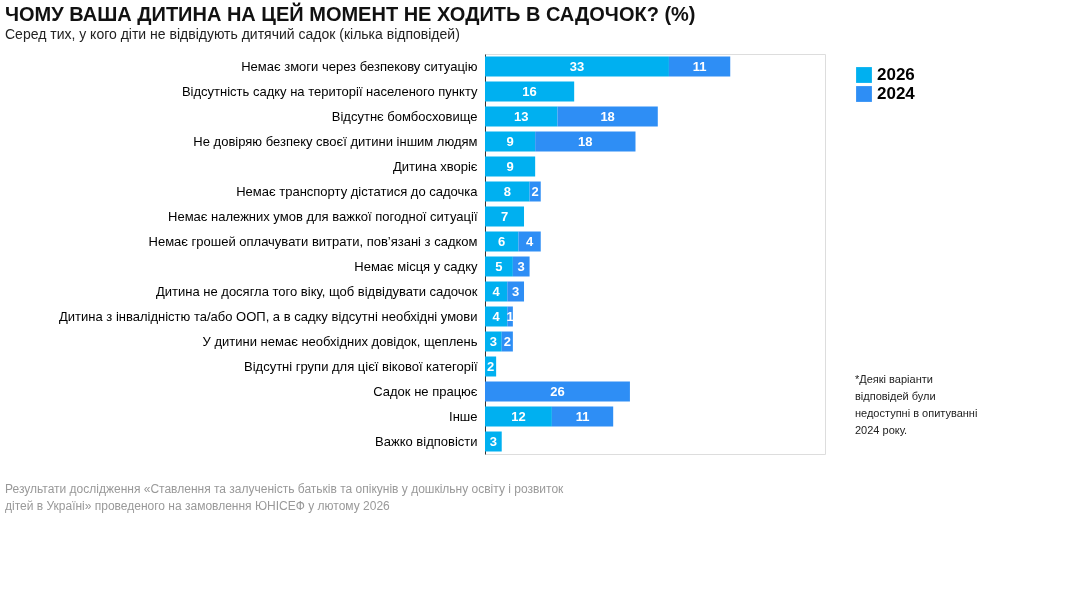  Describe the element at coordinates (425, 391) in the screenshot. I see `y-tick-label: Садок не працює` at that location.